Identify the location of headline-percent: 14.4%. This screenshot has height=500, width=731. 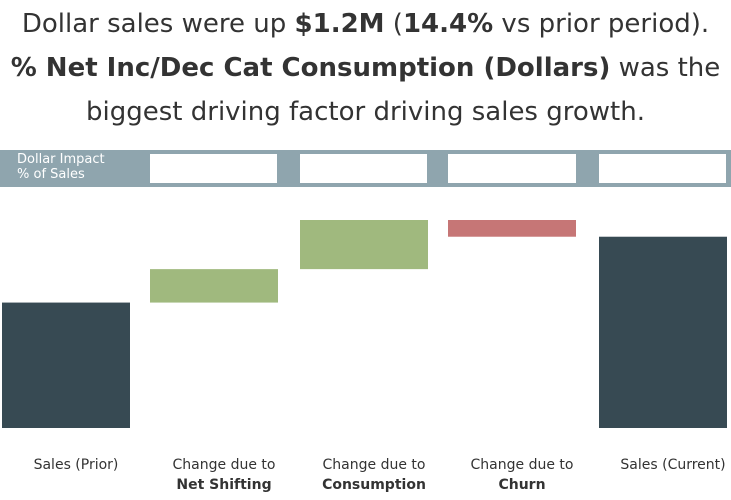
(448, 24).